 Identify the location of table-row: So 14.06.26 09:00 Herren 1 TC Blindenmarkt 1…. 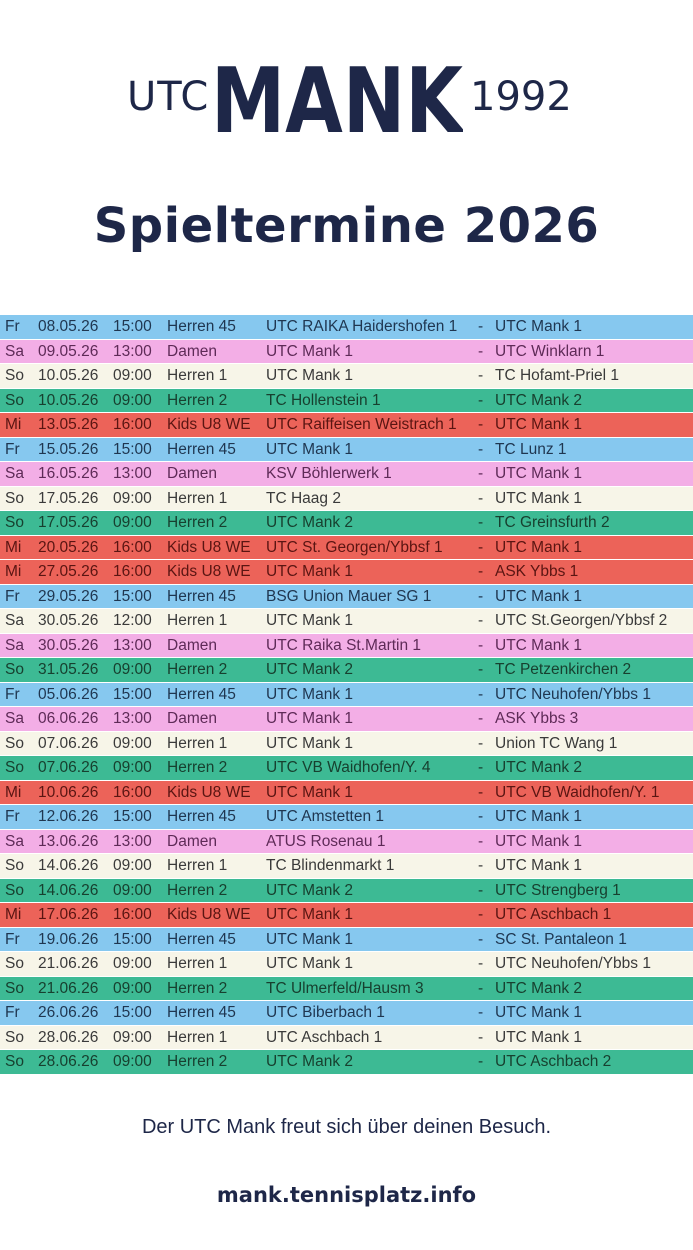
(346, 866).